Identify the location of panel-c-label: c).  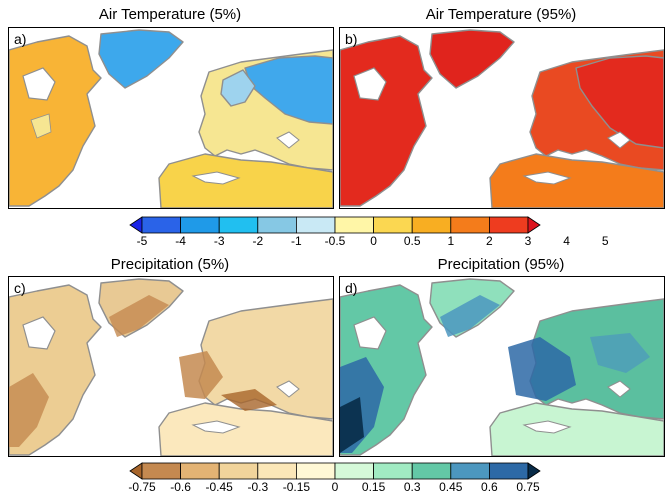
(20, 288).